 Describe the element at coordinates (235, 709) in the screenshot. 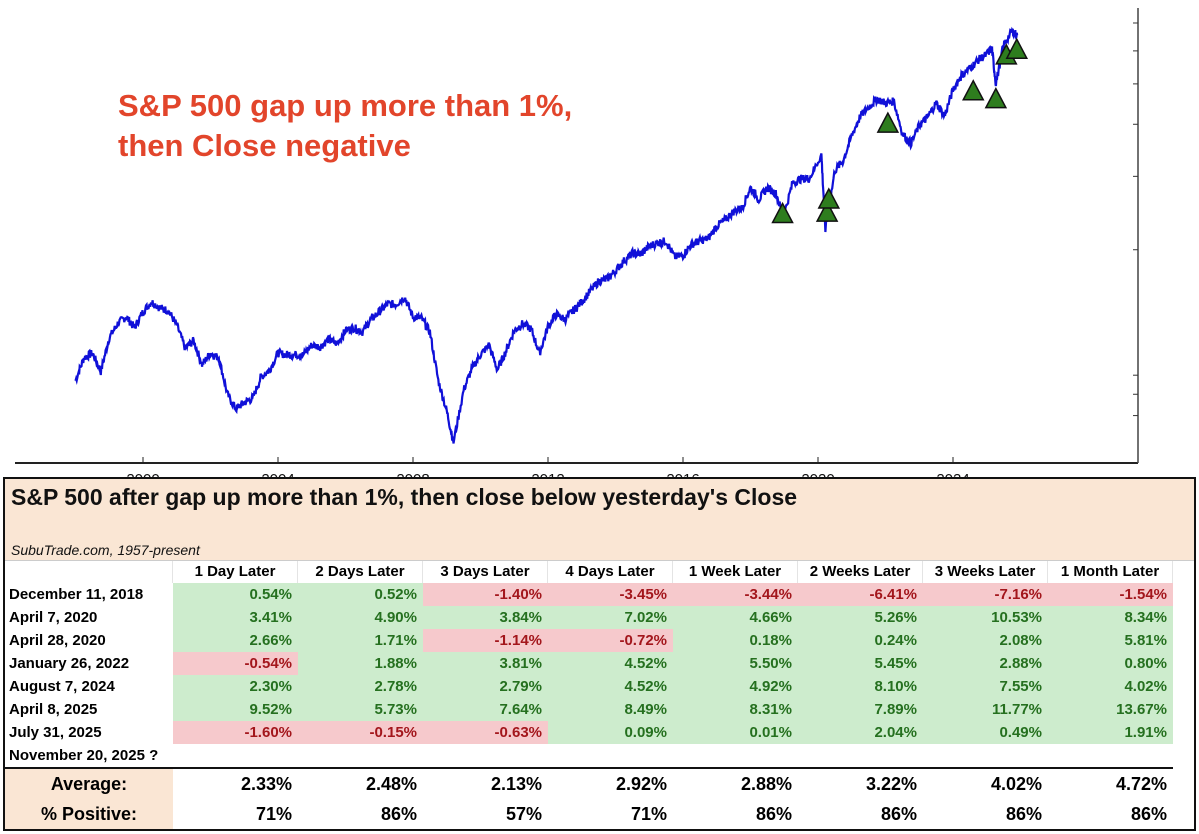

I see `return-cell: 9.52%` at that location.